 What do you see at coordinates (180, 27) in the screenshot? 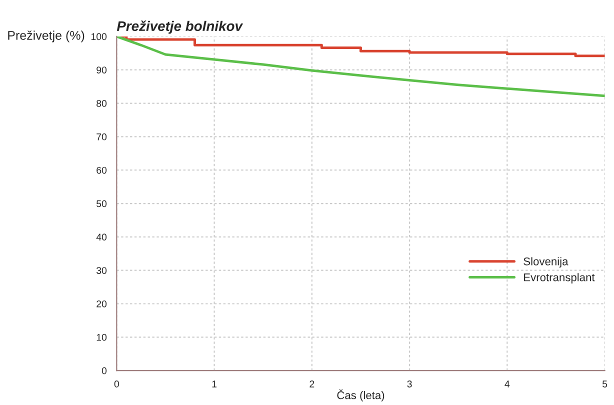
I see `chart-title: Preživetje bolnikov` at bounding box center [180, 27].